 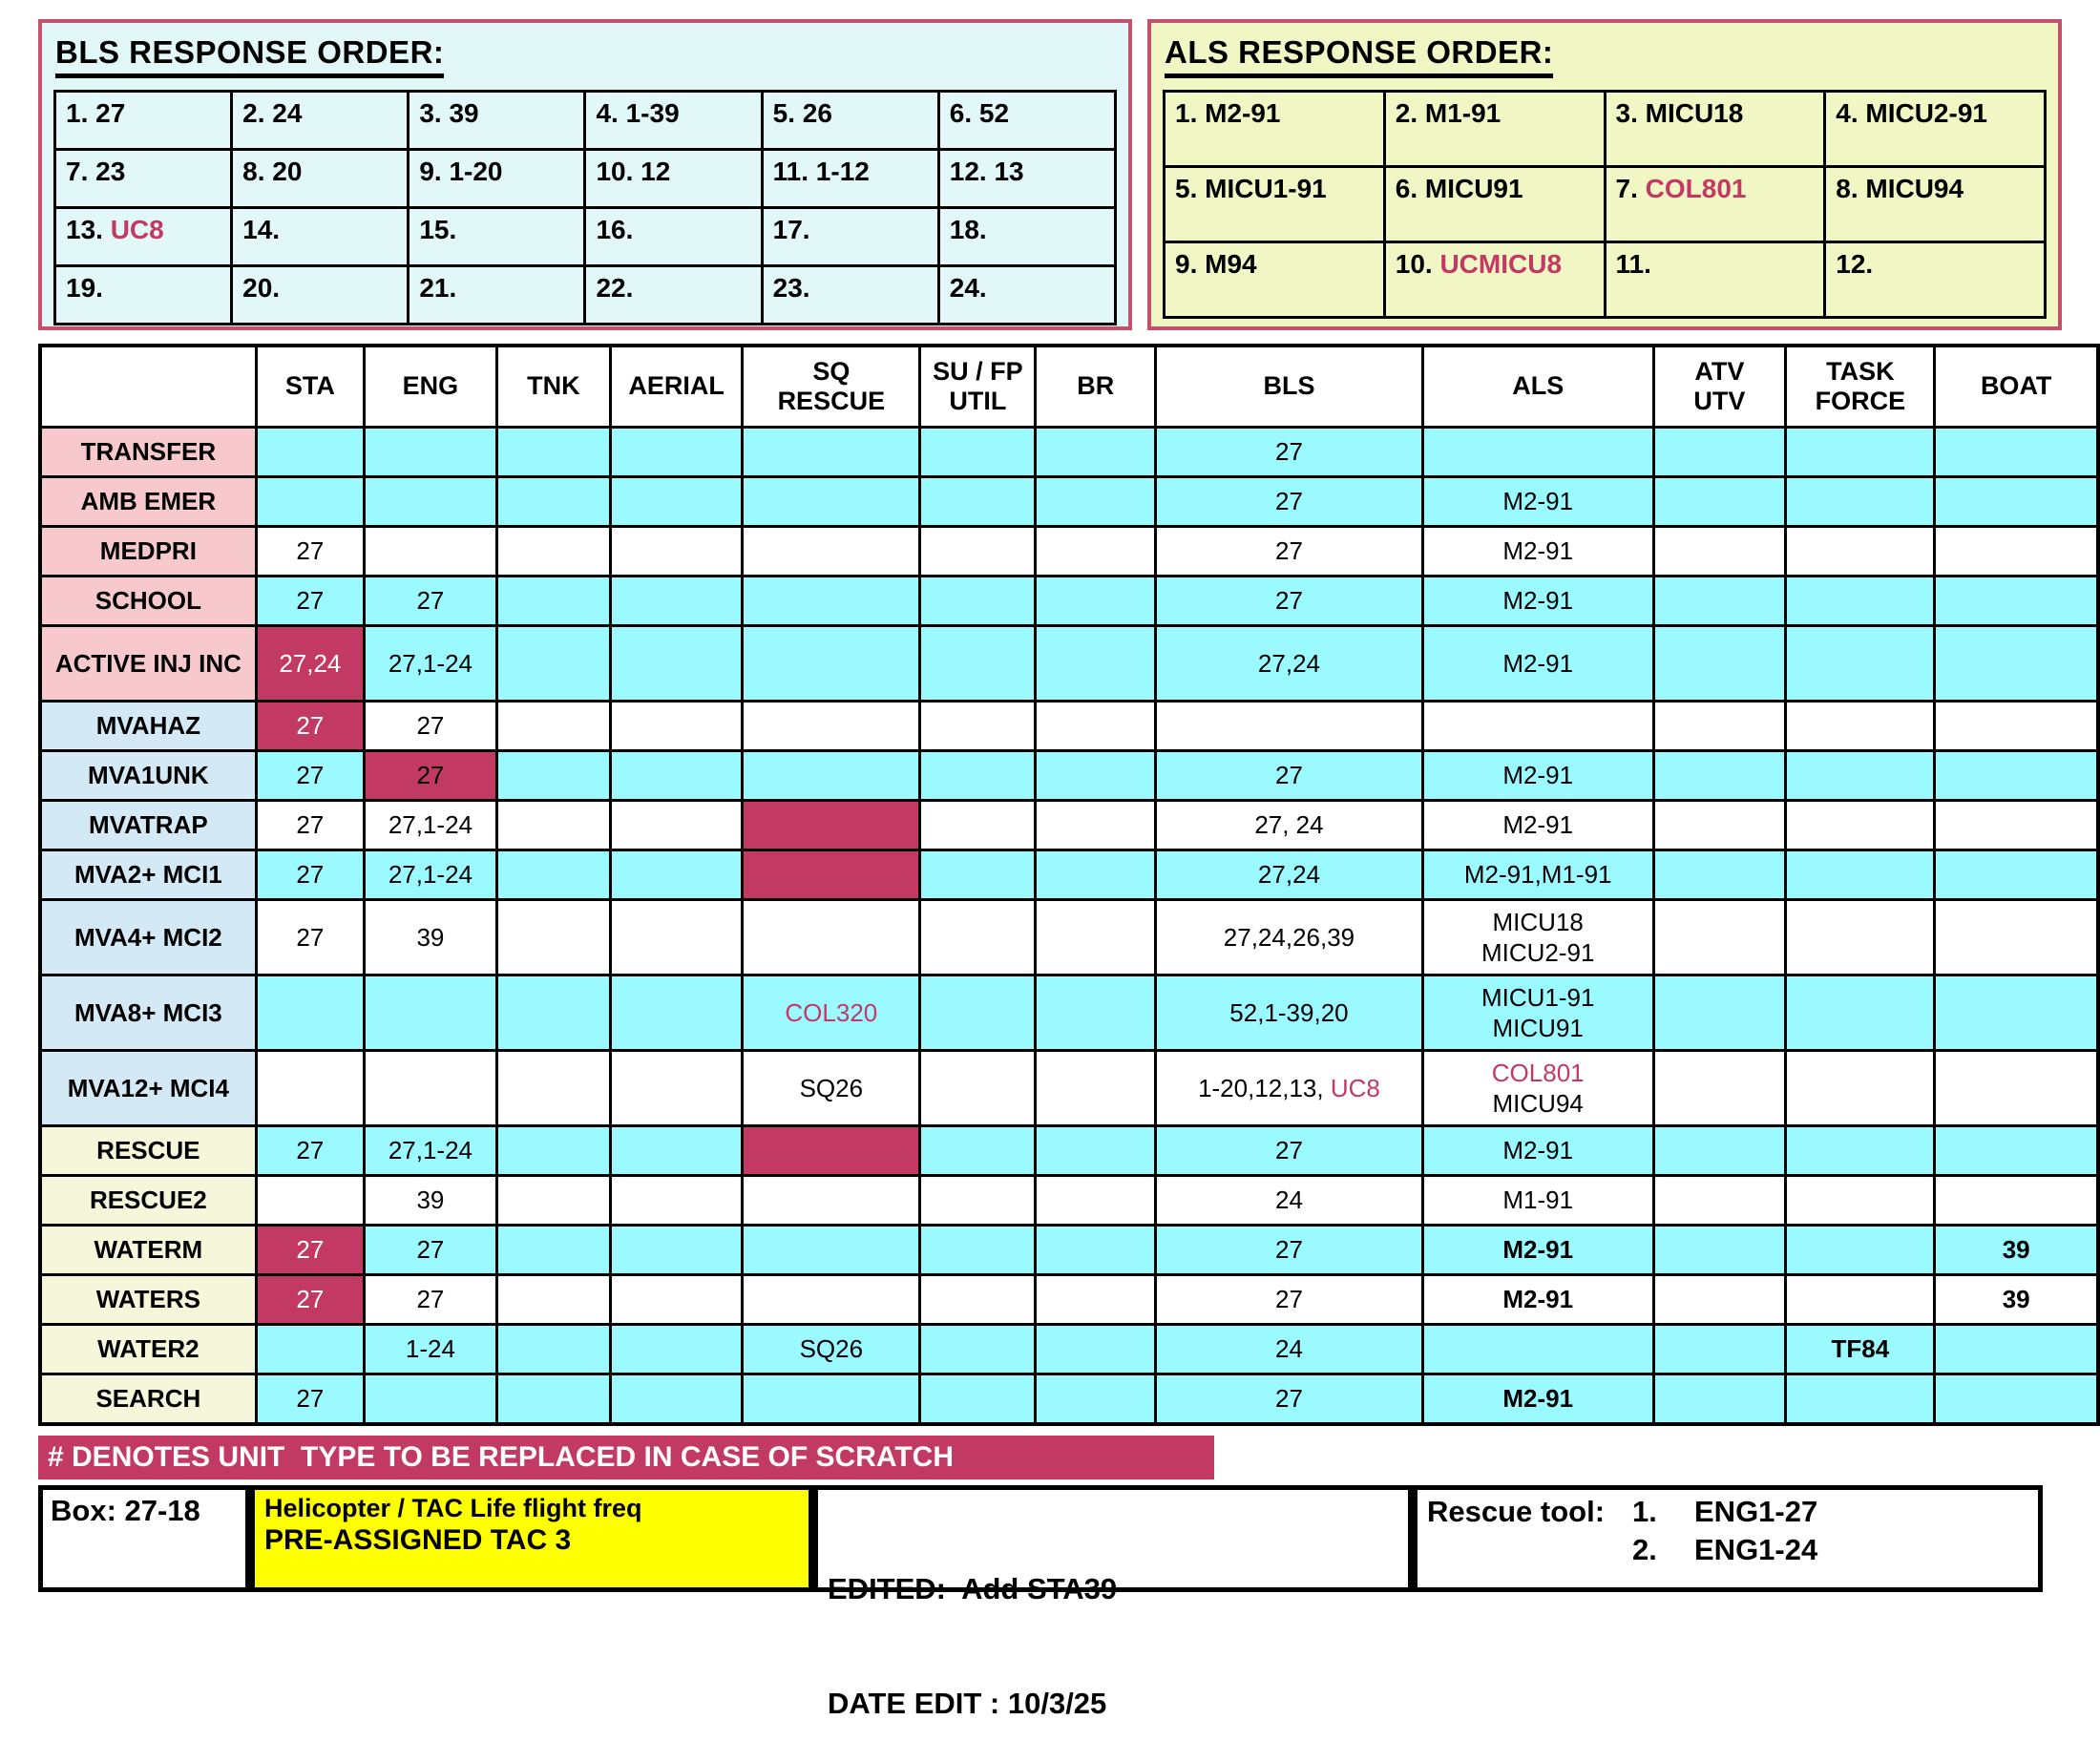 What do you see at coordinates (148, 1399) in the screenshot?
I see `row-label-search: SEARCH` at bounding box center [148, 1399].